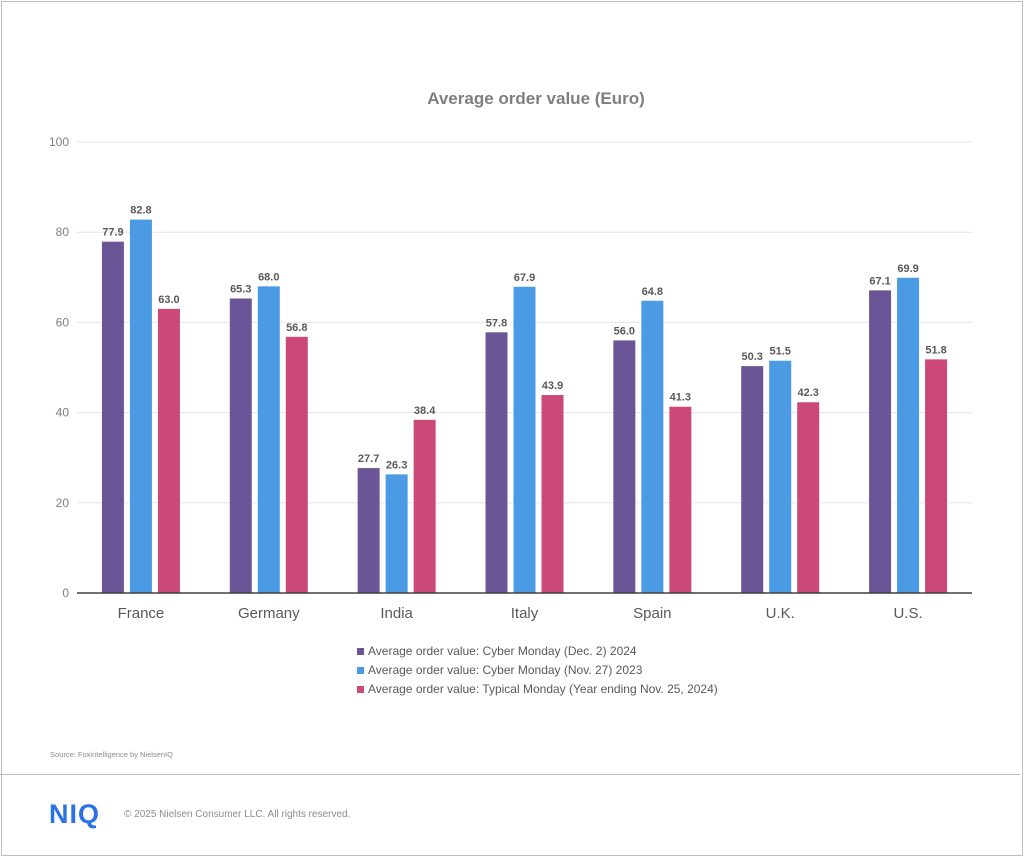 The image size is (1024, 857). I want to click on x-tick-label: India, so click(396, 613).